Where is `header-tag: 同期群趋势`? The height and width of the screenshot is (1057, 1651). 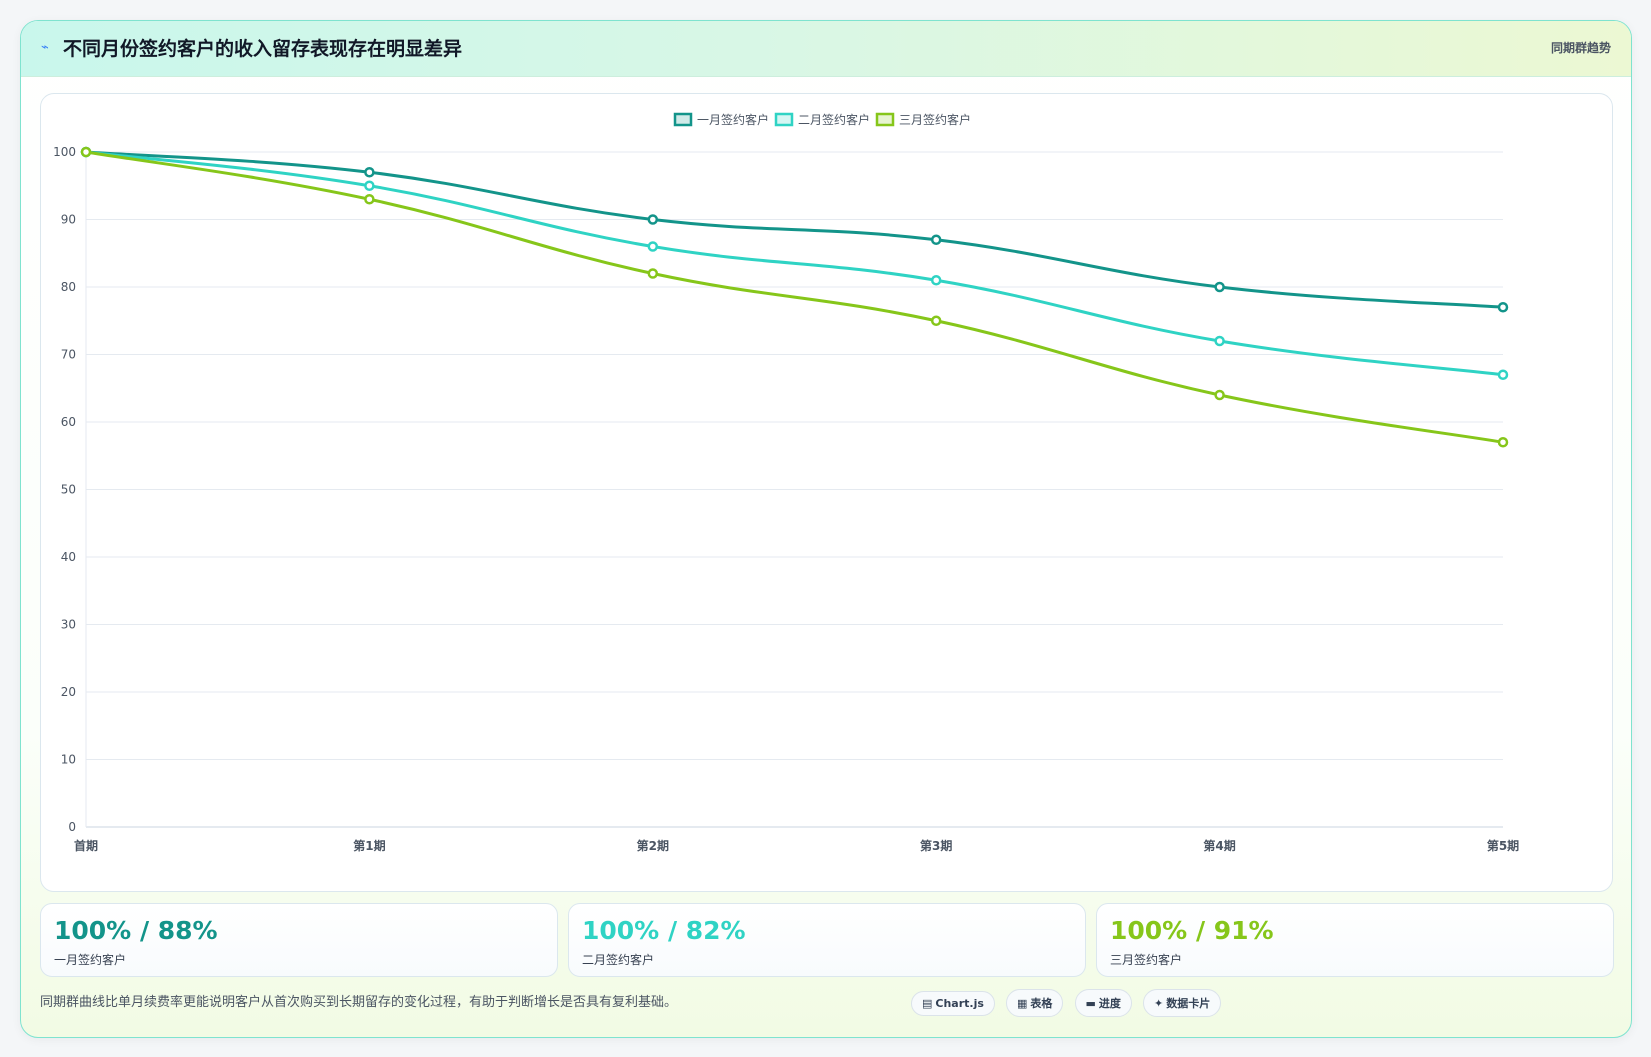 header-tag: 同期群趋势 is located at coordinates (1580, 48).